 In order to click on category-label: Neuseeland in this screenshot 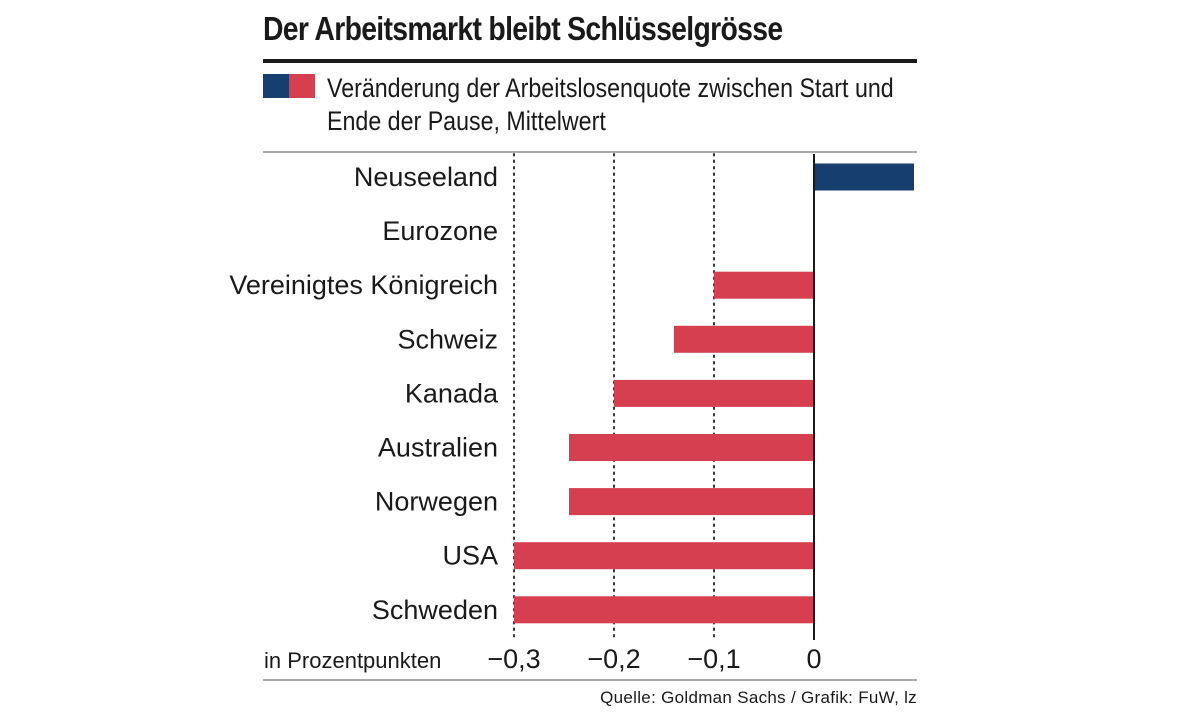, I will do `click(426, 177)`.